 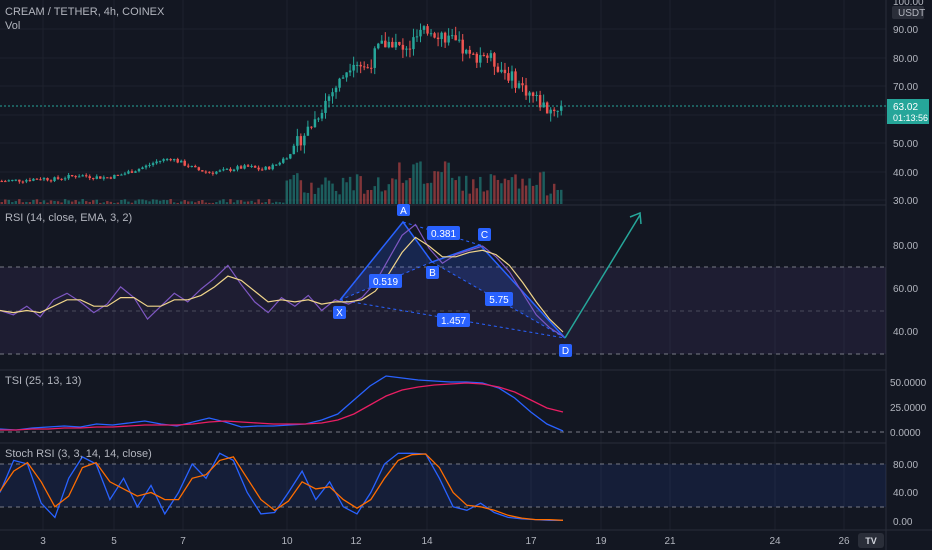 I want to click on time-tick: 19, so click(x=601, y=541).